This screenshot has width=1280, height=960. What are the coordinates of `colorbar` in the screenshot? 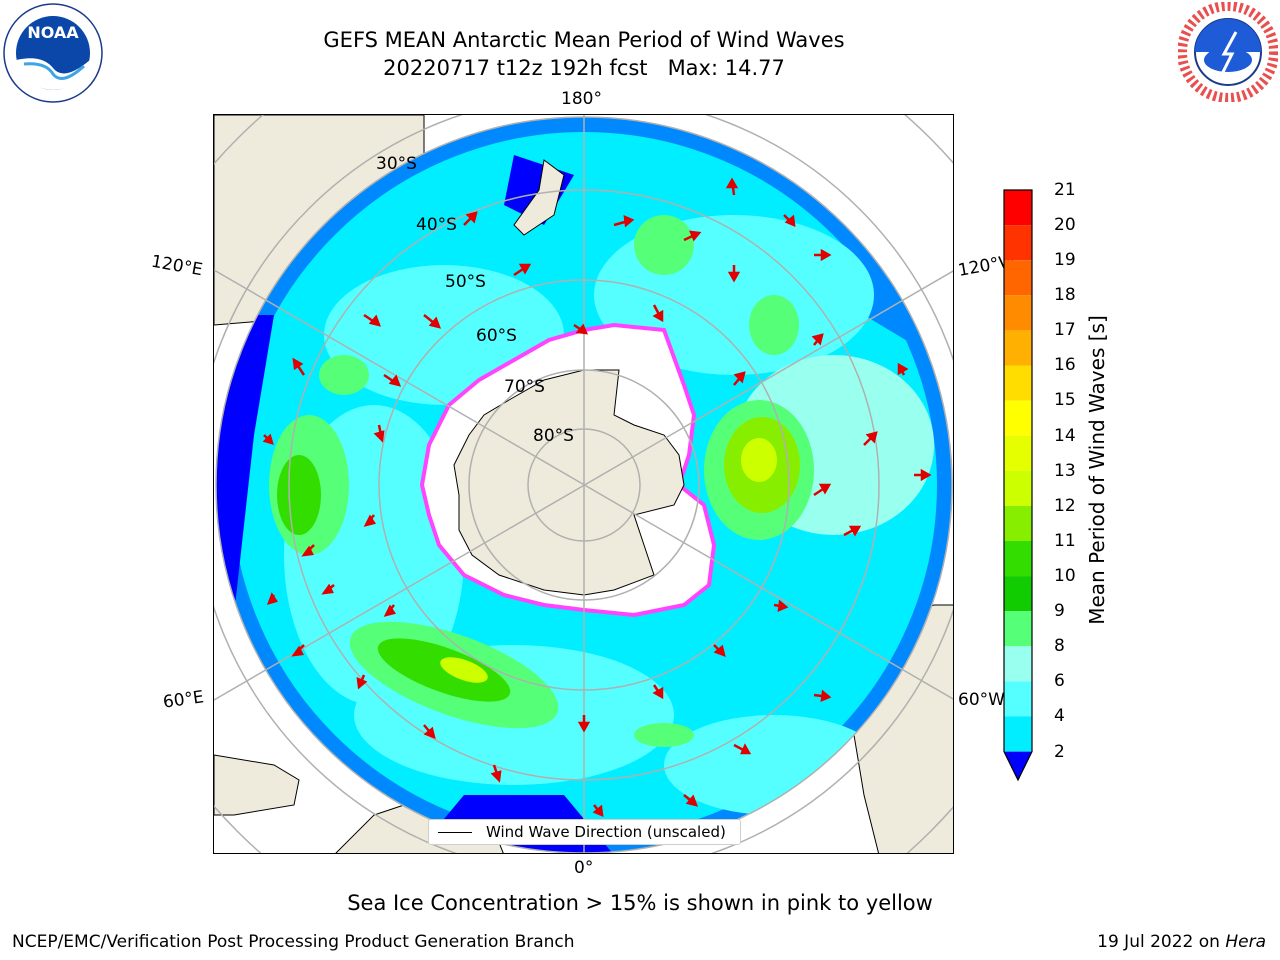 It's located at (1018, 485).